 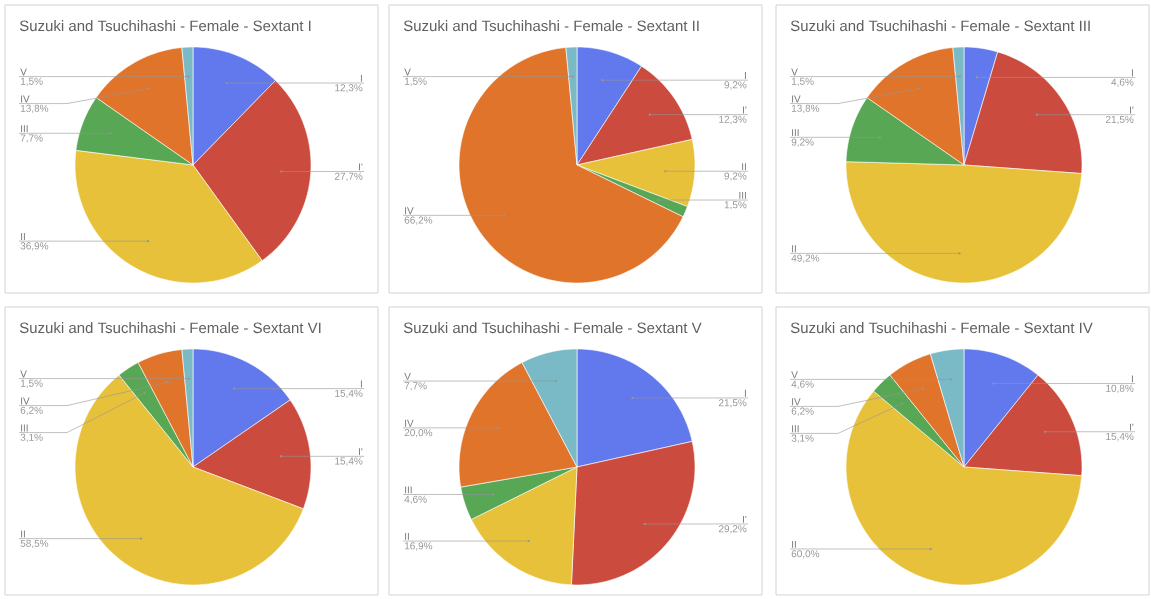 What do you see at coordinates (348, 176) in the screenshot?
I see `data-label: 27,7%` at bounding box center [348, 176].